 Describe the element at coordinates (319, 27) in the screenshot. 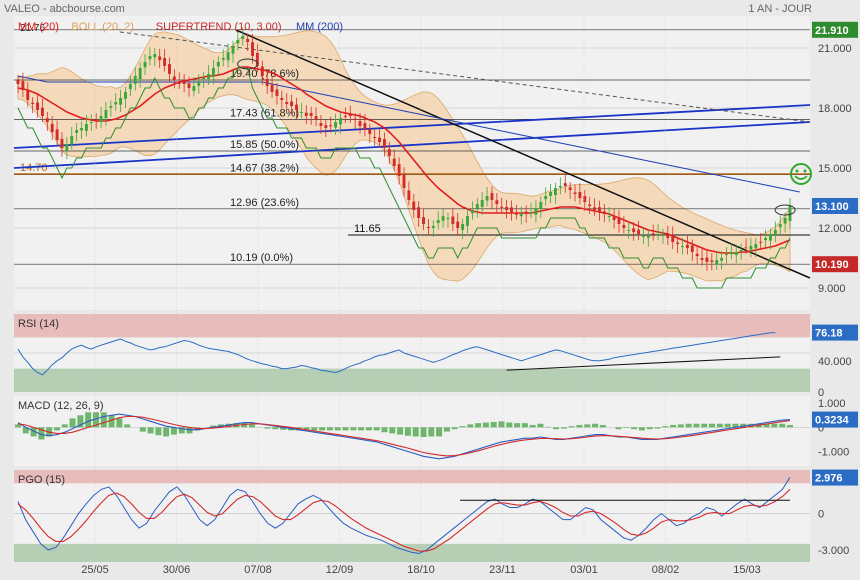

I see `legend-entry: MM (200)` at that location.